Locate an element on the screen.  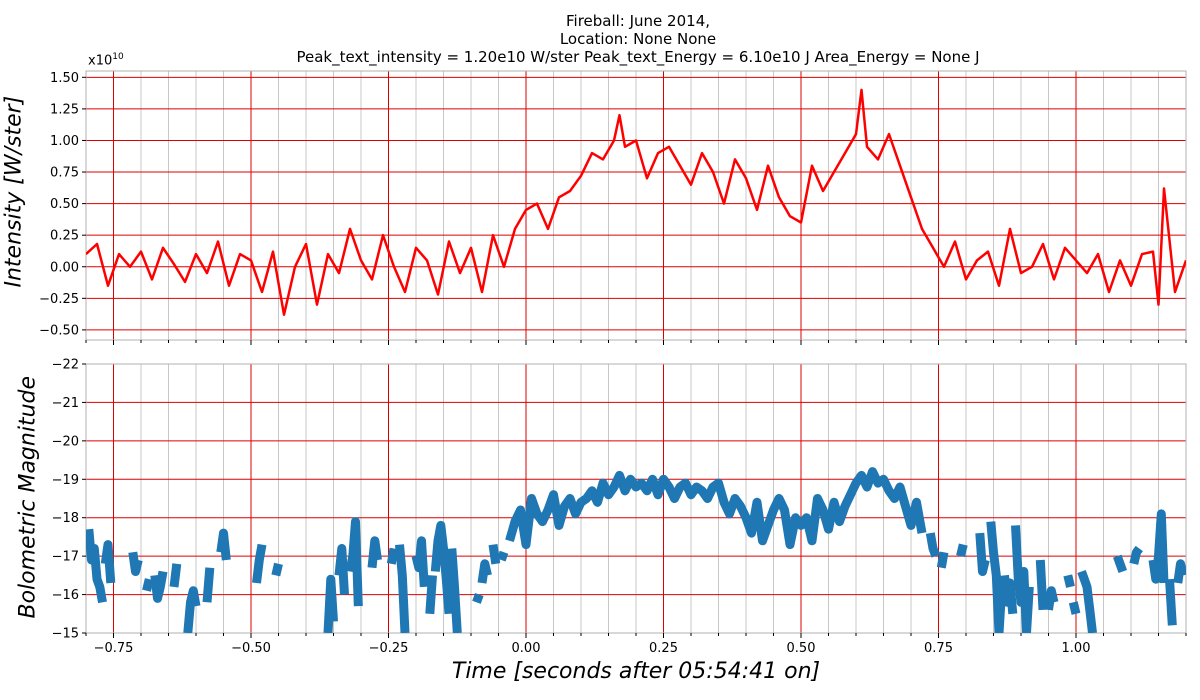
magnitude-xtick-label: −0.50 is located at coordinates (251, 648).